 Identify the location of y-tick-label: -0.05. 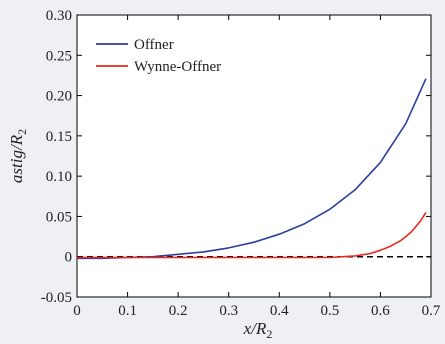
(56, 298).